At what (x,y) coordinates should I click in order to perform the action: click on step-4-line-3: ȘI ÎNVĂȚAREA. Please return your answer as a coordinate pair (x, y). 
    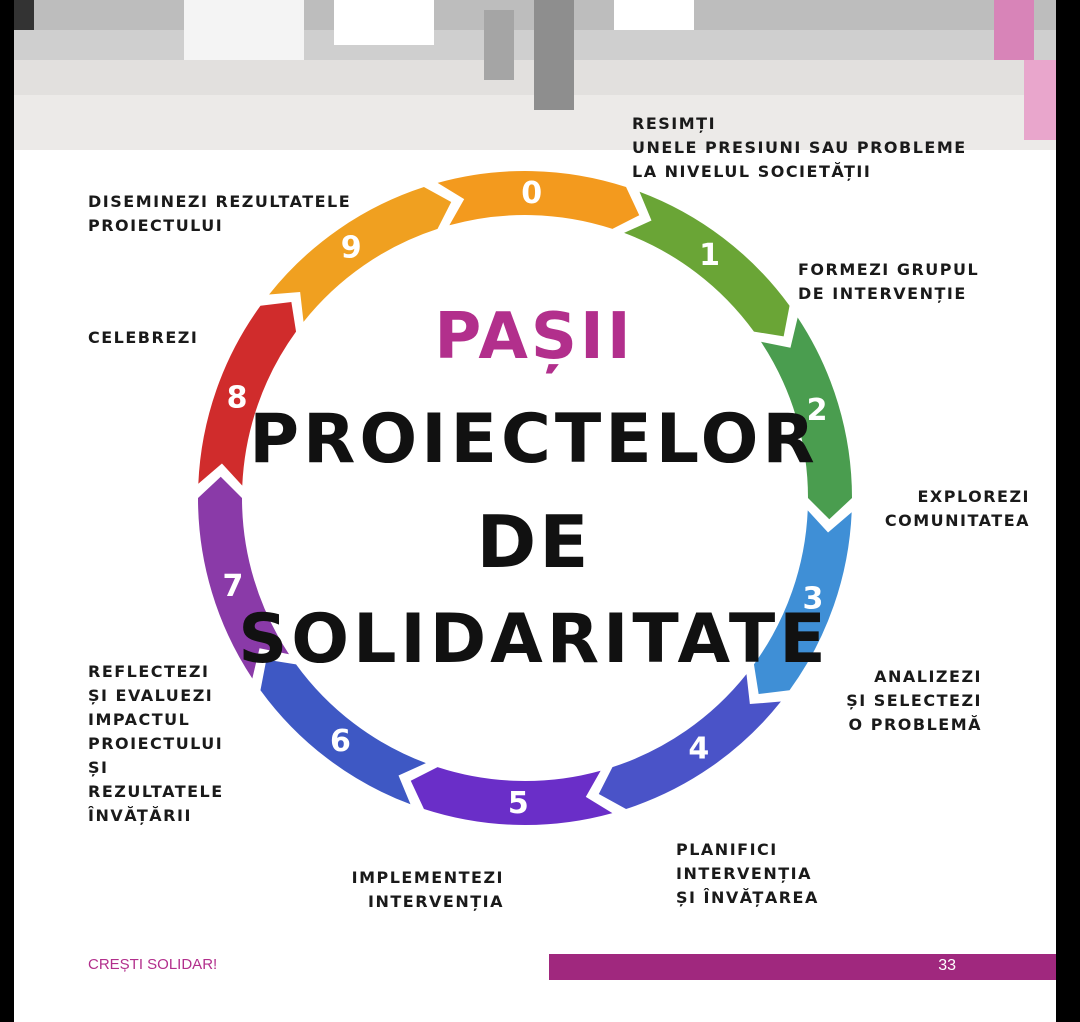
    Looking at the image, I should click on (747, 897).